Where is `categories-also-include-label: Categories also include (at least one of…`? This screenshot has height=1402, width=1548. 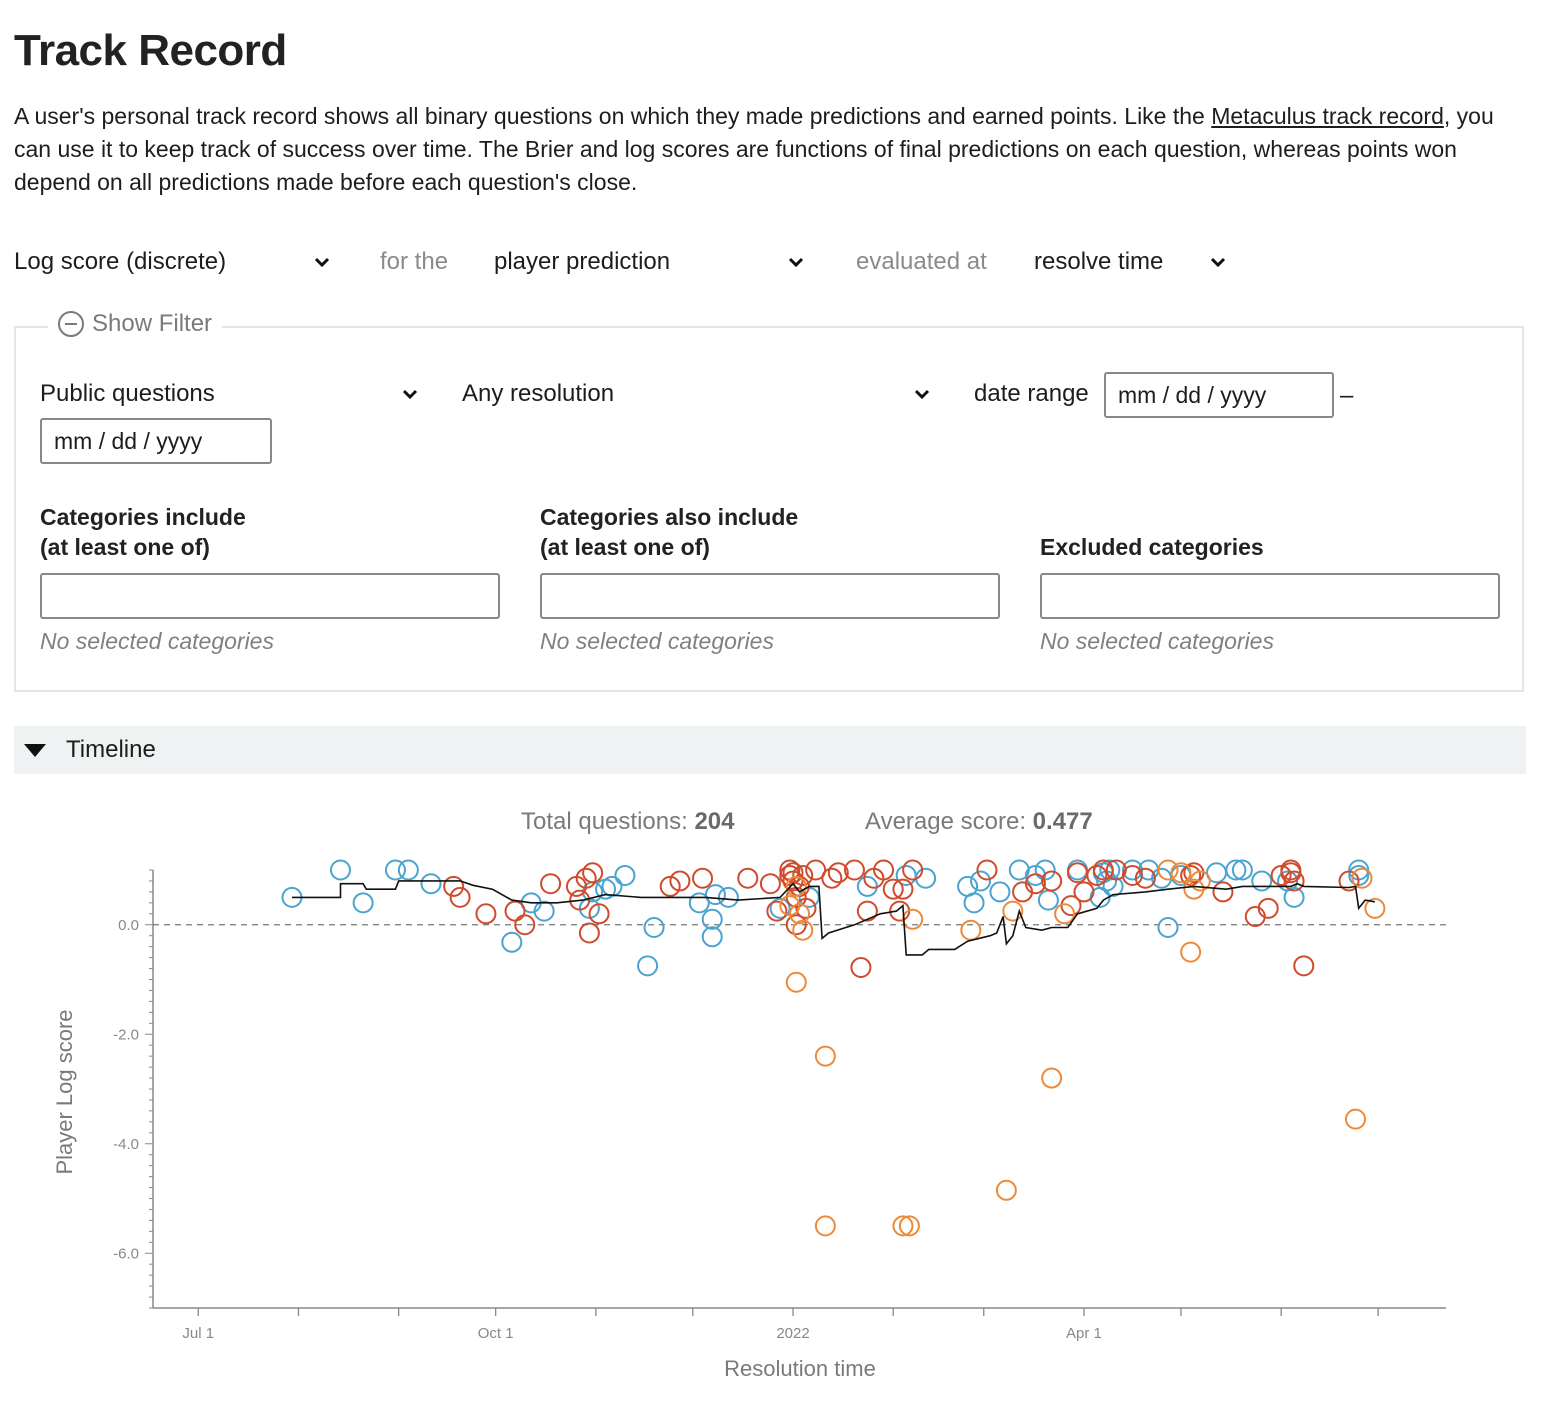 categories-also-include-label: Categories also include (at least one of… is located at coordinates (669, 532).